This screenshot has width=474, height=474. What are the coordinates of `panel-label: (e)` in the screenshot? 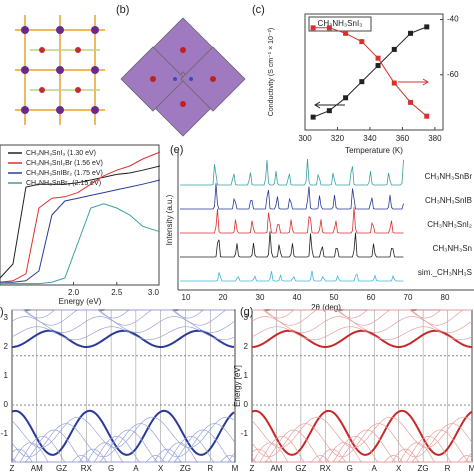 It's located at (176, 150).